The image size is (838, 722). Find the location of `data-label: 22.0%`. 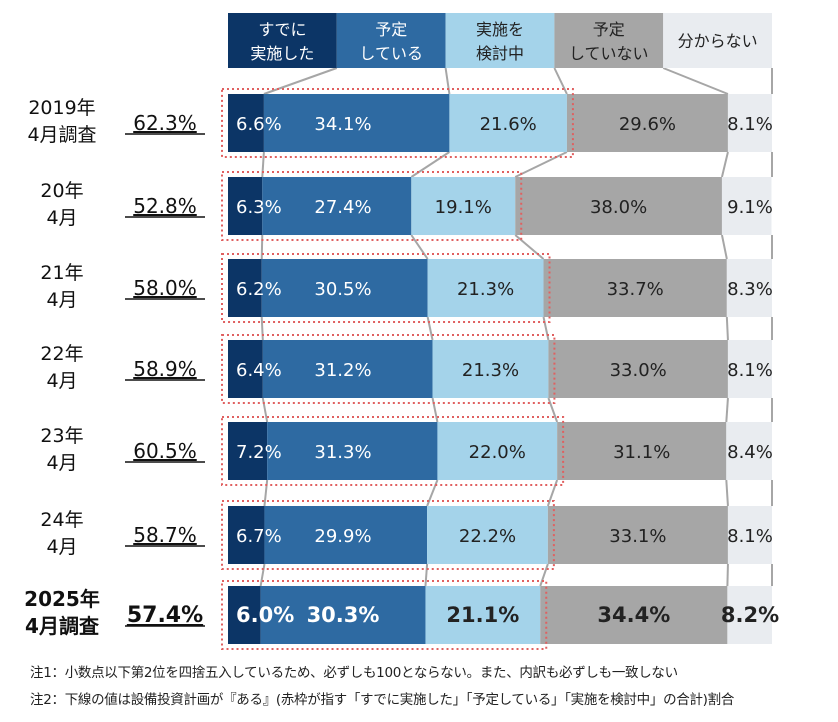

data-label: 22.0% is located at coordinates (497, 452).